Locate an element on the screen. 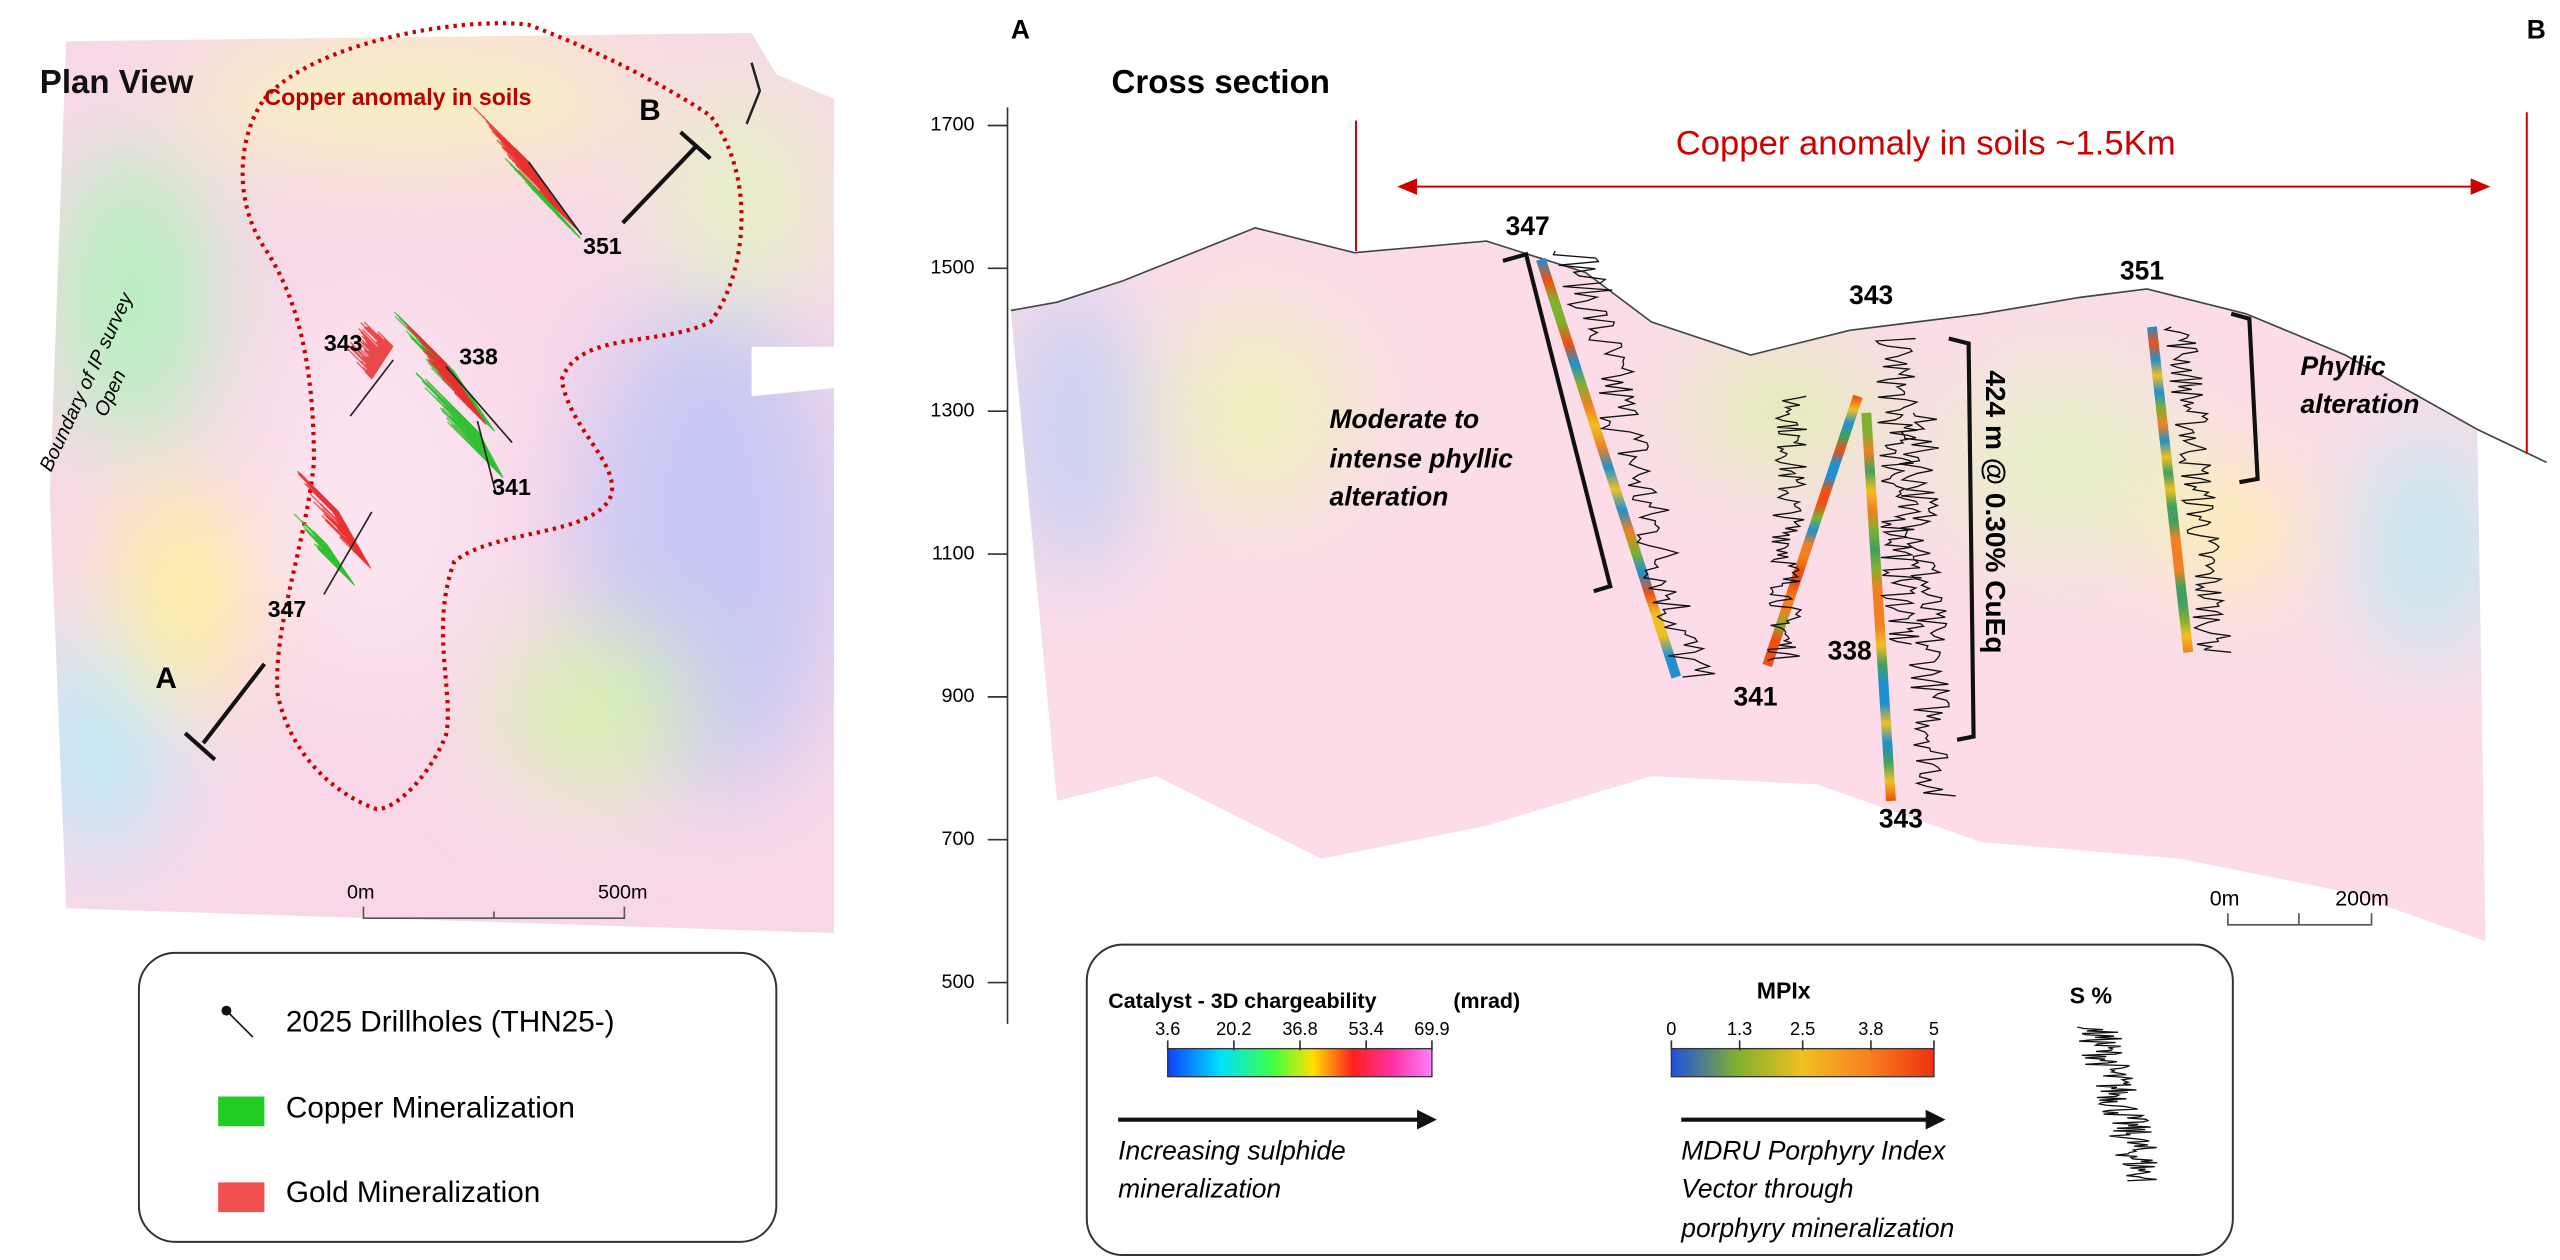  alteration-label: Phyllic is located at coordinates (2343, 366).